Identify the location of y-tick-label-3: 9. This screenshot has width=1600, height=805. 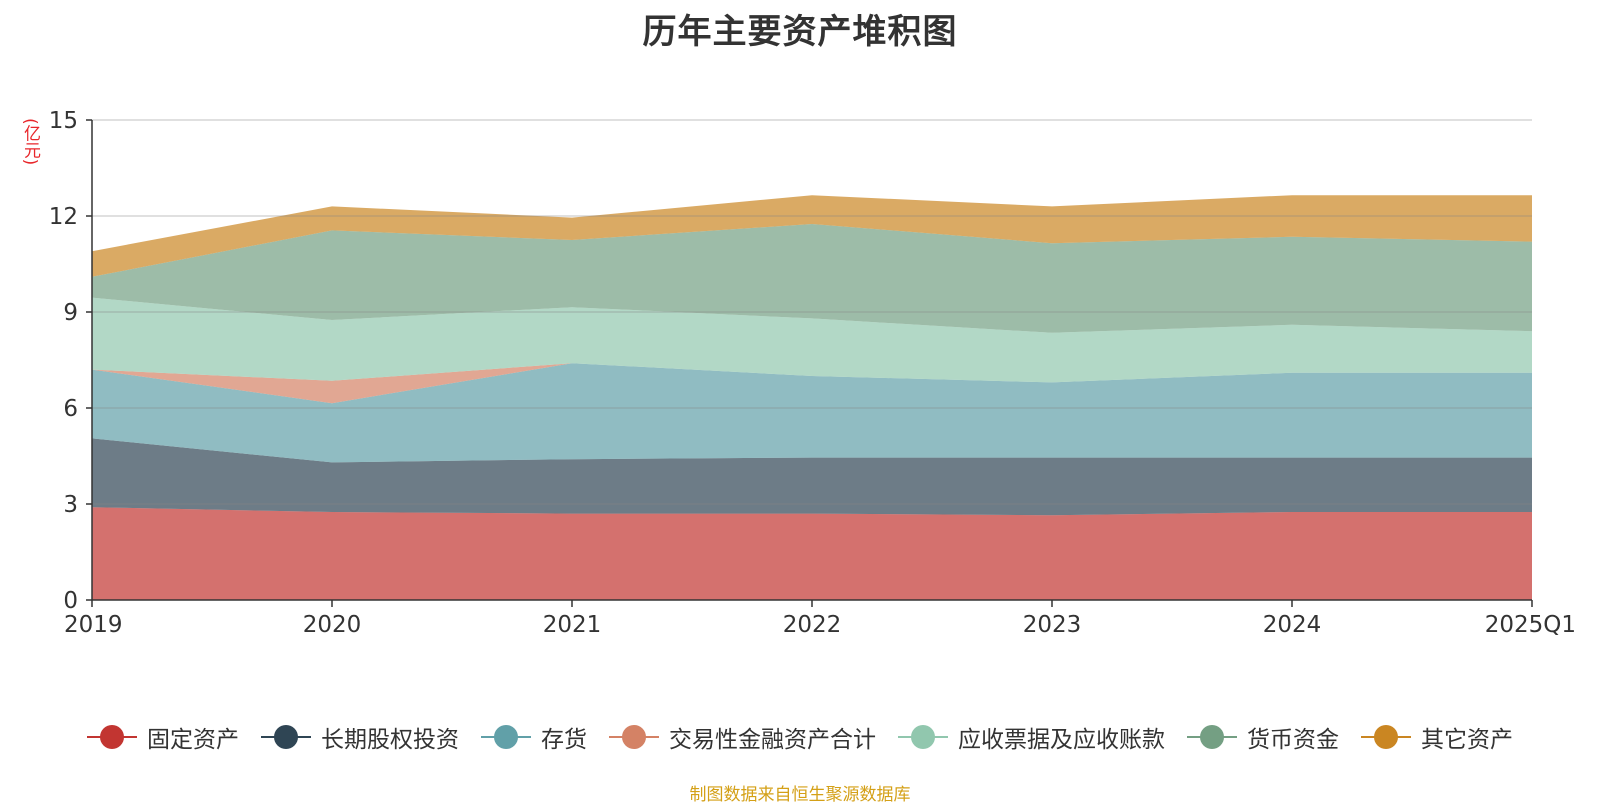
(70, 313).